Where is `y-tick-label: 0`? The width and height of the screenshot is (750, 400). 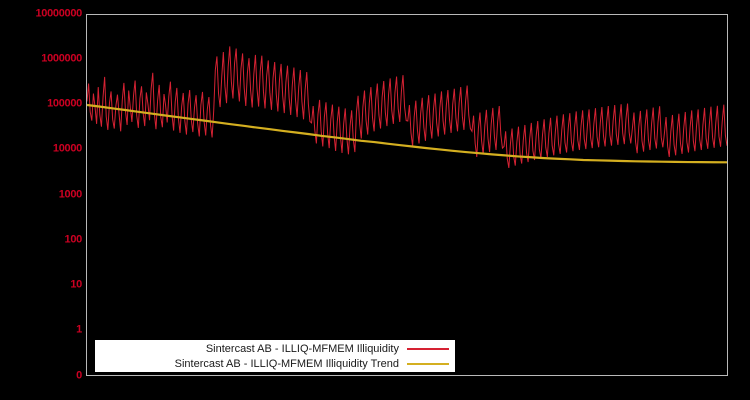
y-tick-label: 0 is located at coordinates (79, 375).